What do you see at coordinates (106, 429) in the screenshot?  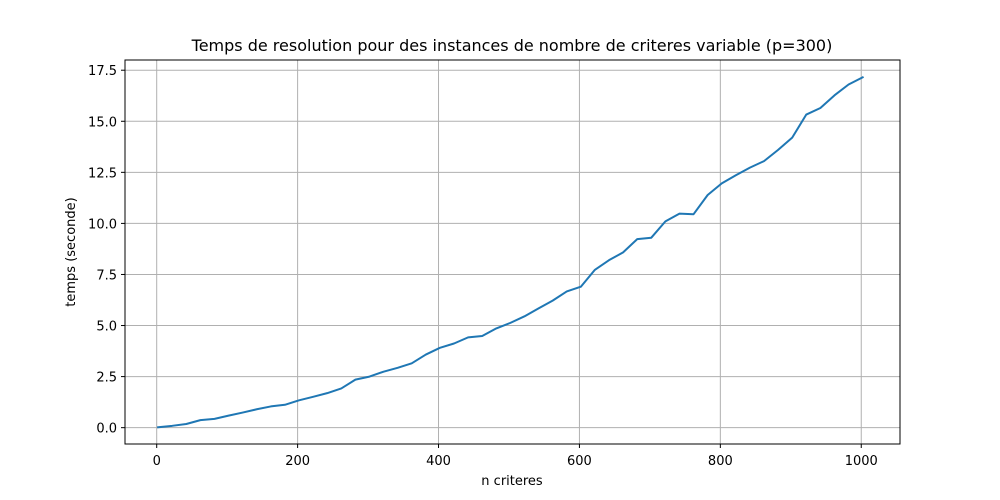 I see `y-tick-label: 0.0` at bounding box center [106, 429].